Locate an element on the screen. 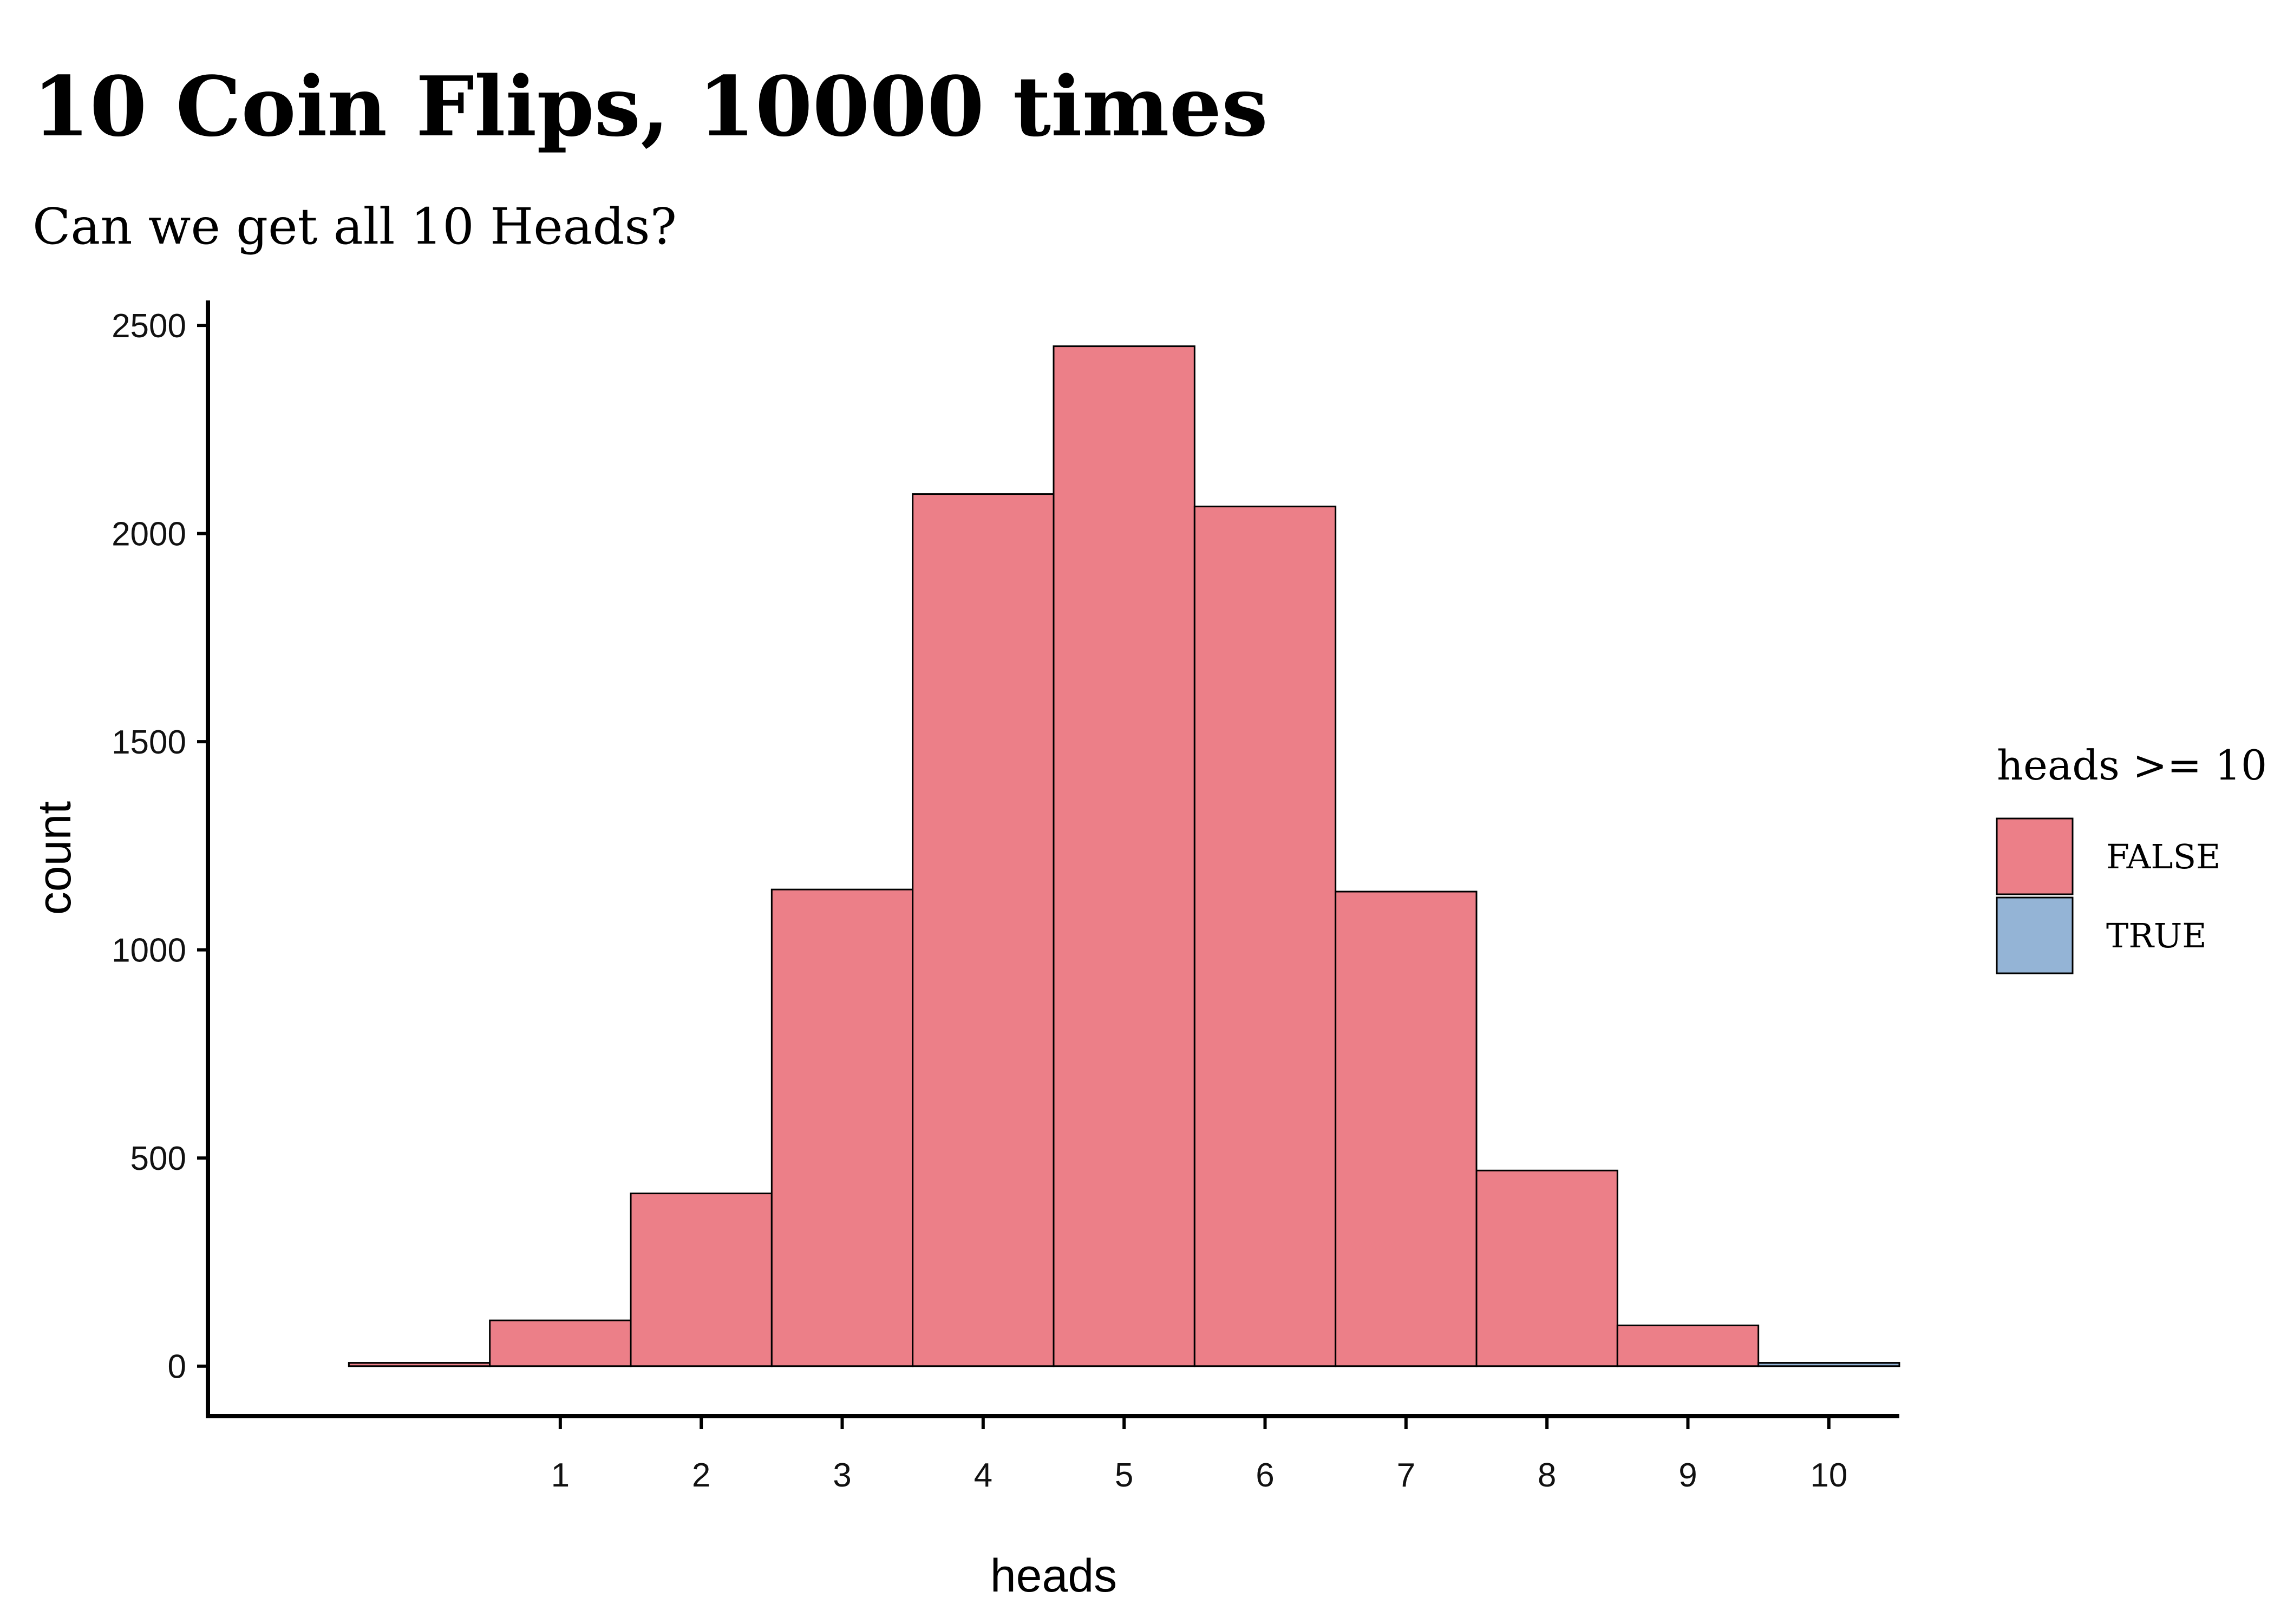  chart-subtitle: Can we get all 10 Heads? is located at coordinates (355, 227).